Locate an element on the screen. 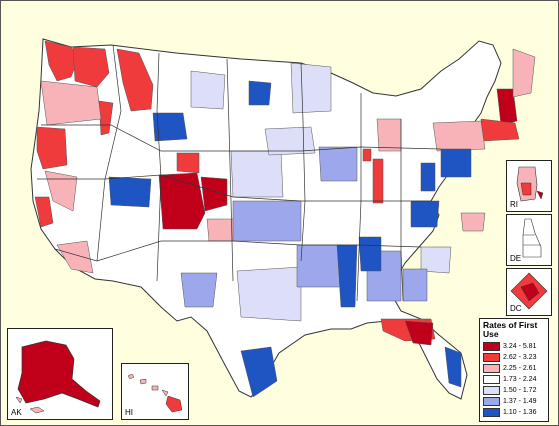 The image size is (559, 426). hawaii-map is located at coordinates (155, 393).